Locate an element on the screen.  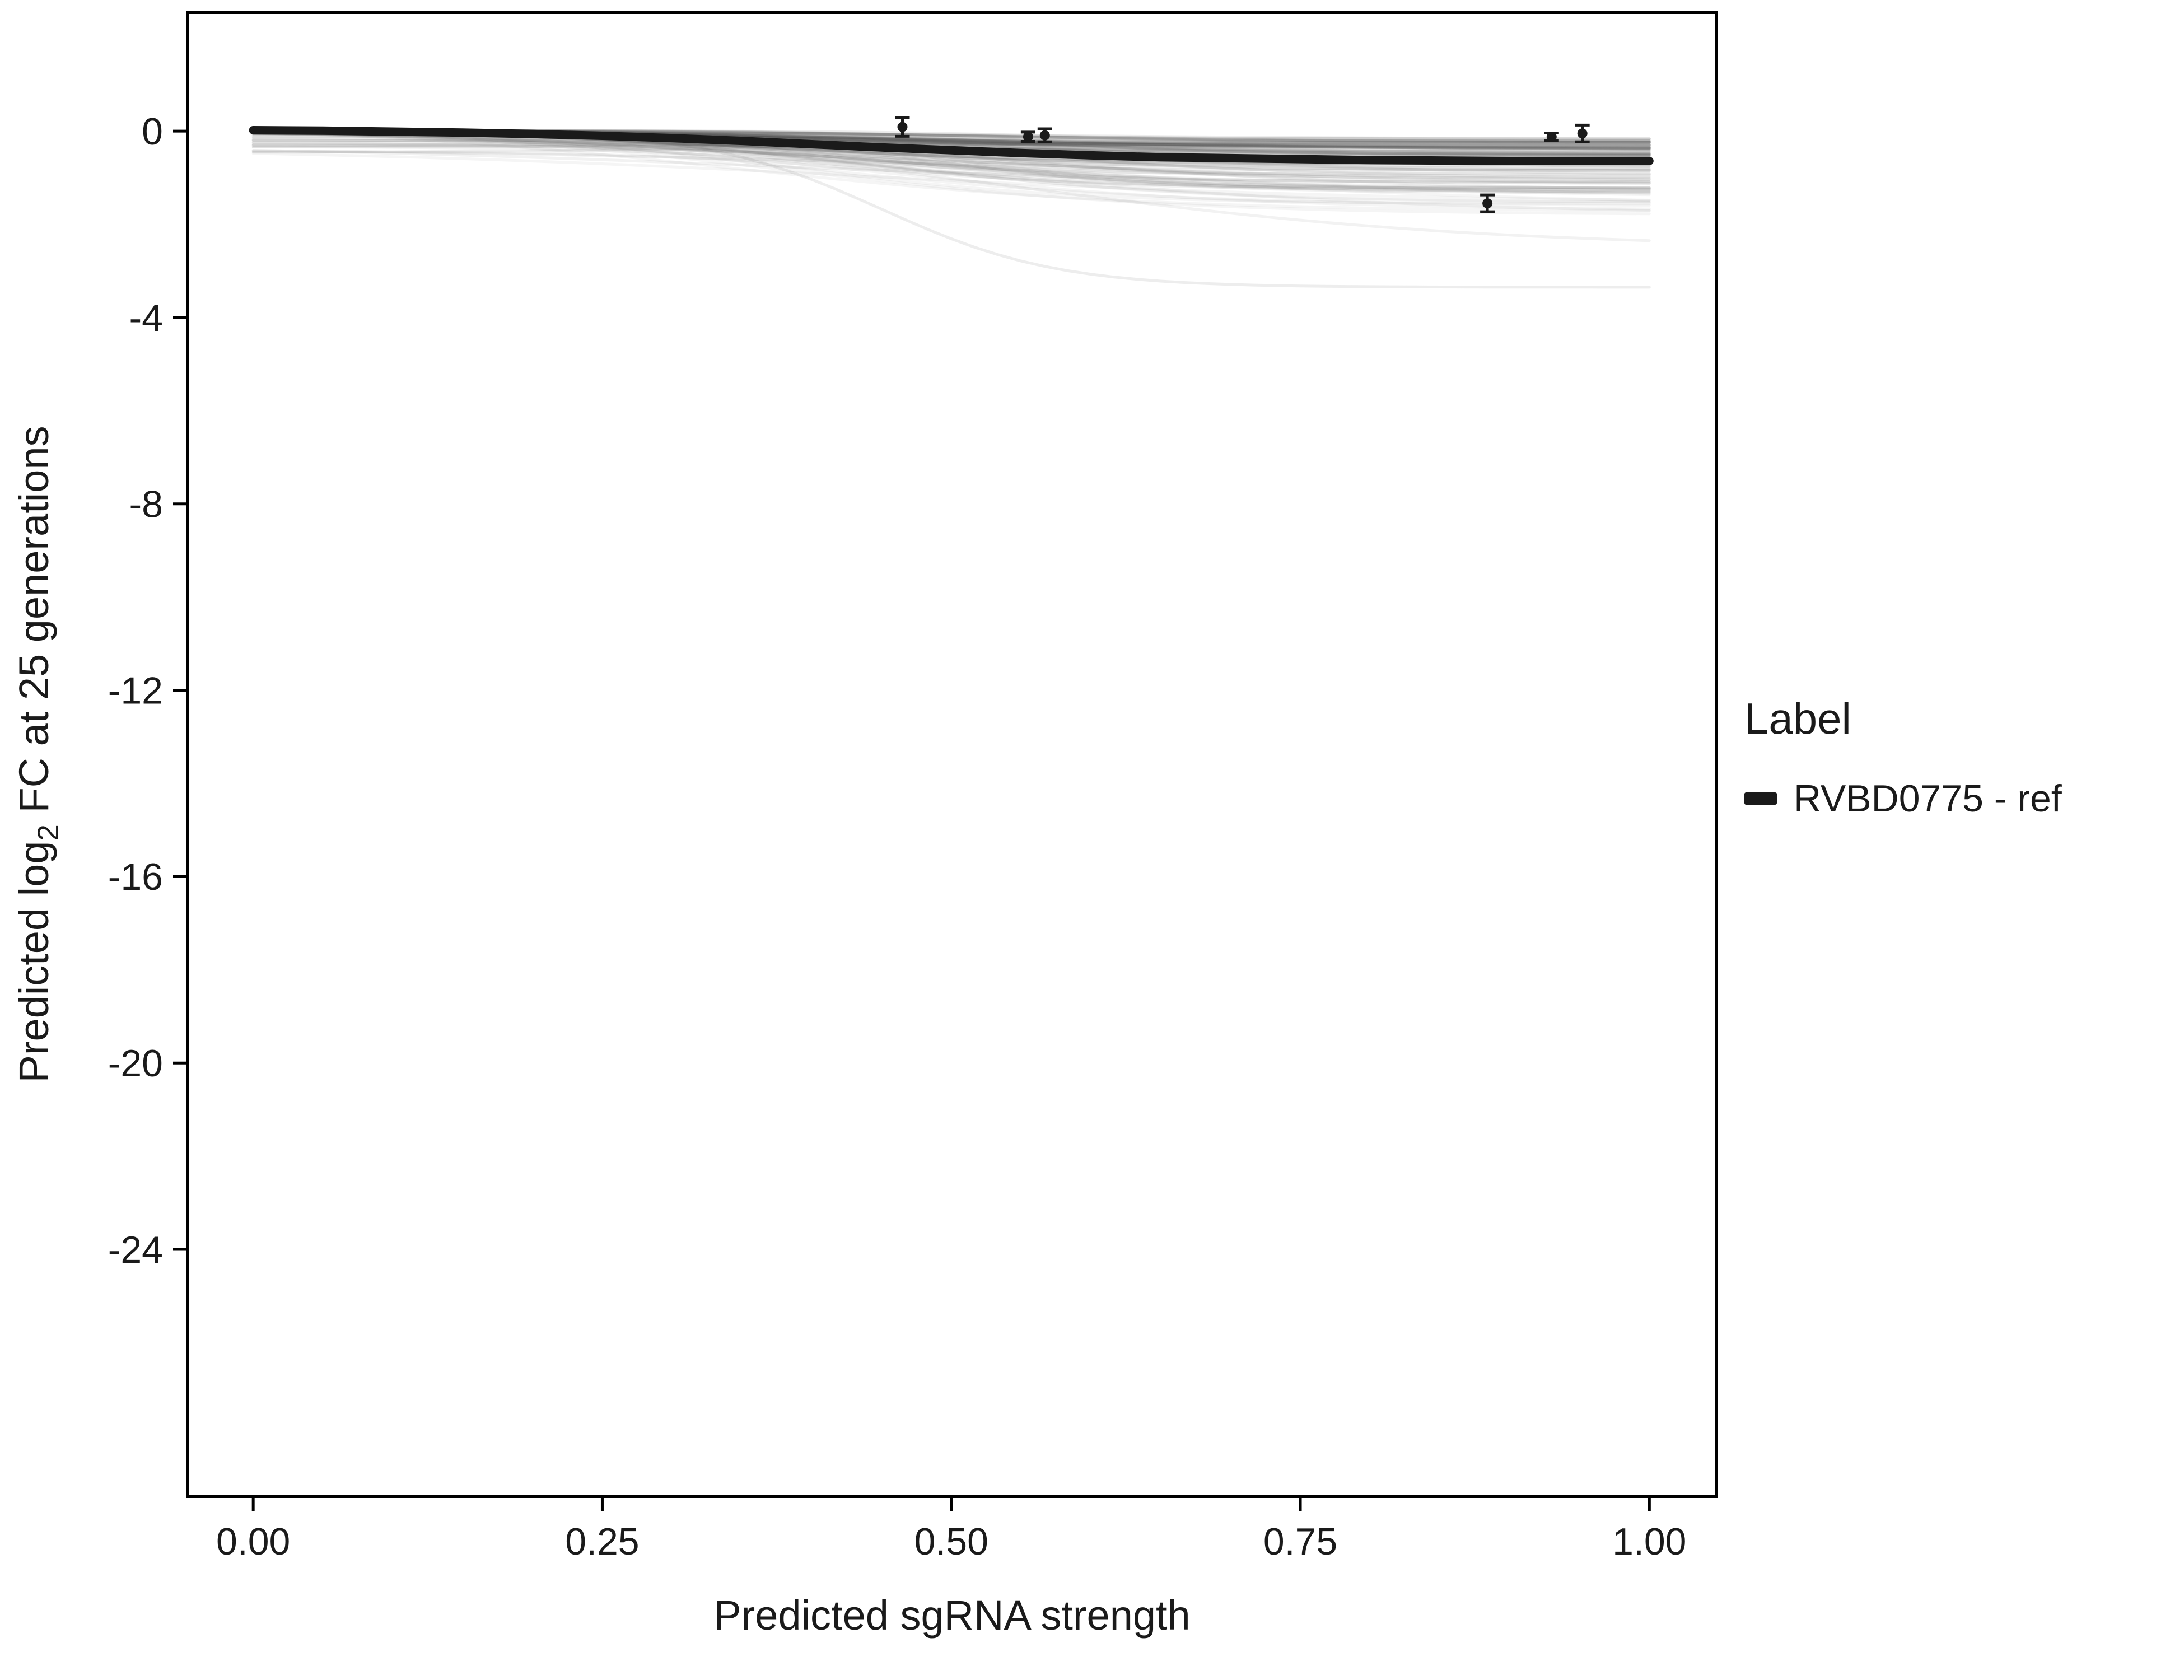
x-axis: 0.00 0.25 0.50 0.75 1.00 is located at coordinates (952, 1530).